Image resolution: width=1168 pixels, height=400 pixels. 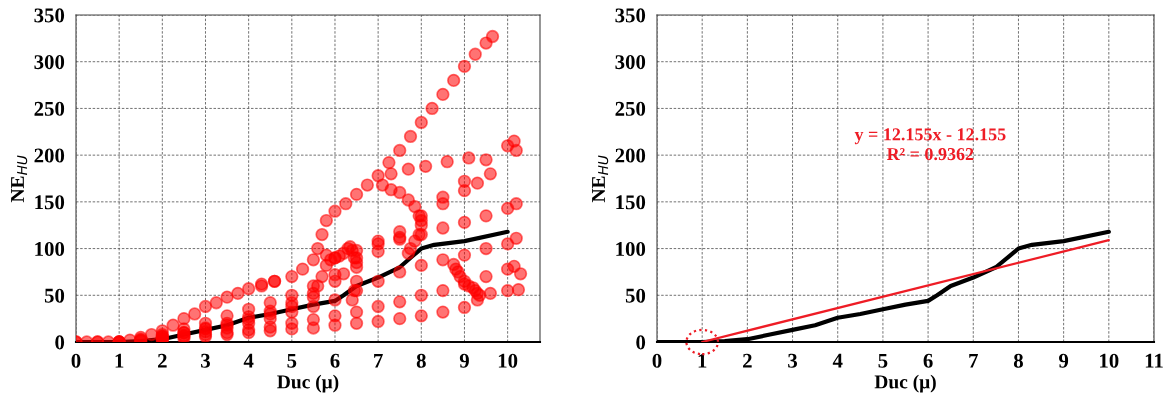 I want to click on annotation: R² = 0.9362, so click(x=930, y=154).